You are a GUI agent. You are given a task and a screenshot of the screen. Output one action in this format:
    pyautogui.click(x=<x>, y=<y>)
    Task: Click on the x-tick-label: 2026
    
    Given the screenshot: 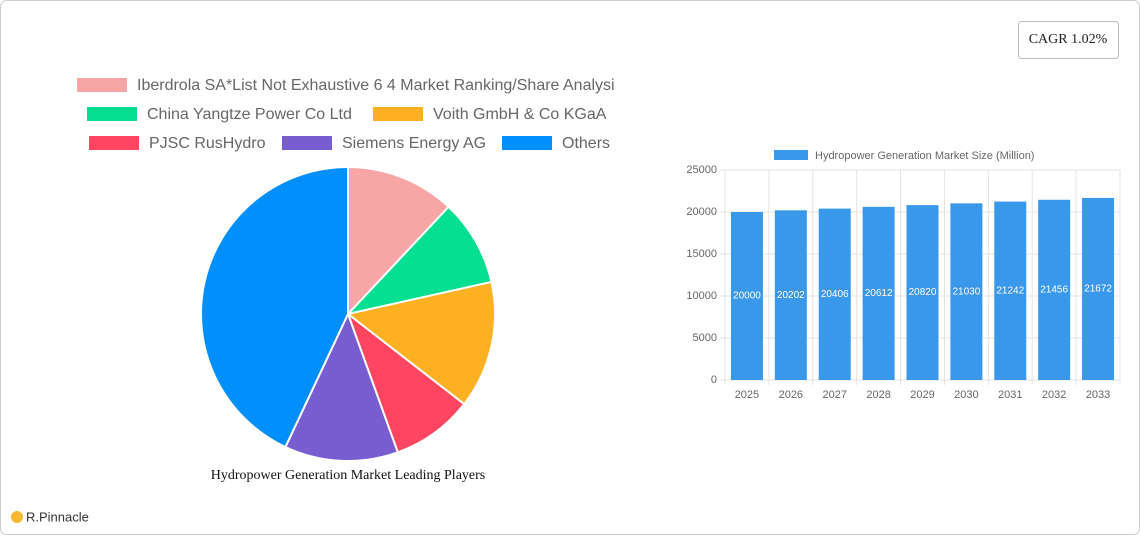 What is the action you would take?
    pyautogui.click(x=791, y=395)
    